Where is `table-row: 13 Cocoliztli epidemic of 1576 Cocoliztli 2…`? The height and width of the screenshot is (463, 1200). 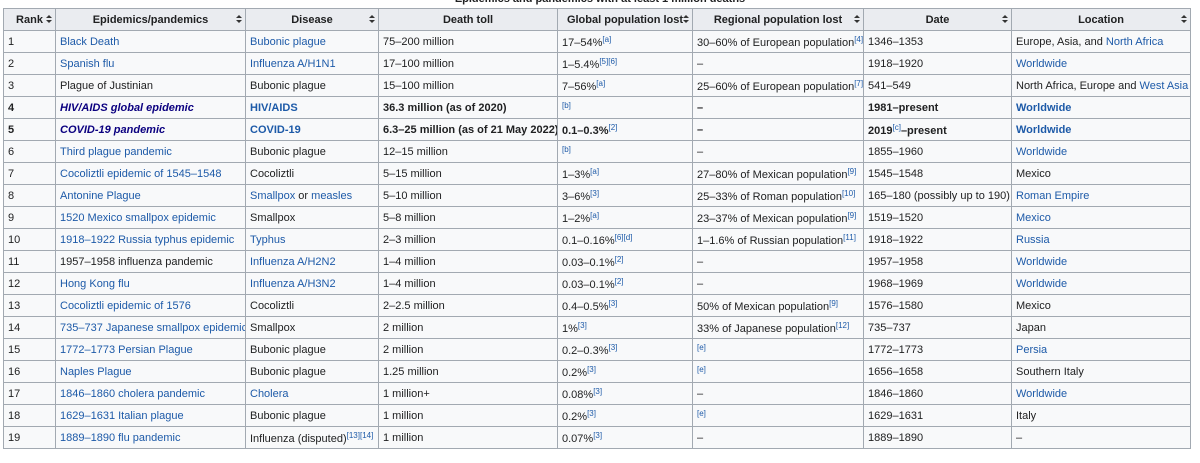
table-row: 13 Cocoliztli epidemic of 1576 Cocoliztli 2… is located at coordinates (597, 305).